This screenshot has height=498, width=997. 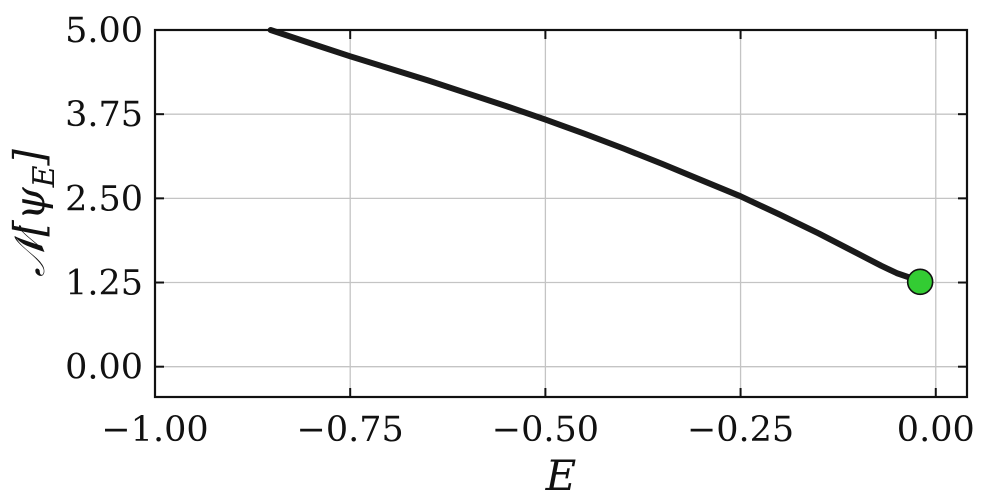 I want to click on x-tick-label: −1.00, so click(x=154, y=430).